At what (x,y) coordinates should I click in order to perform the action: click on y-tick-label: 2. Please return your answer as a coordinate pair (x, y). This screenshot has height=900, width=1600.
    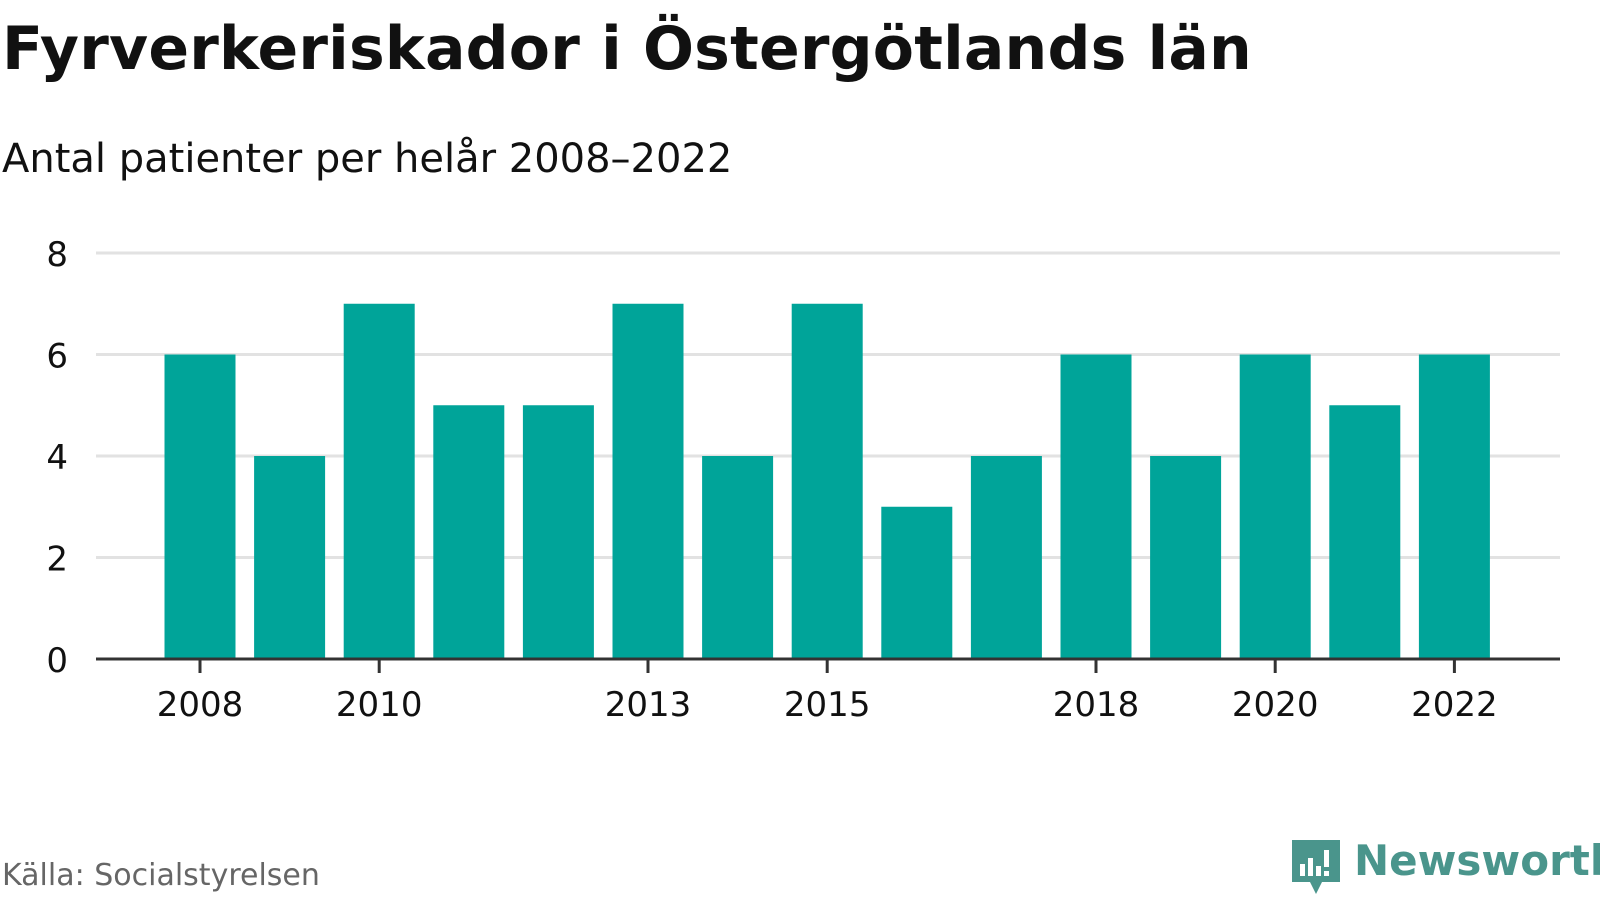
    Looking at the image, I should click on (57, 560).